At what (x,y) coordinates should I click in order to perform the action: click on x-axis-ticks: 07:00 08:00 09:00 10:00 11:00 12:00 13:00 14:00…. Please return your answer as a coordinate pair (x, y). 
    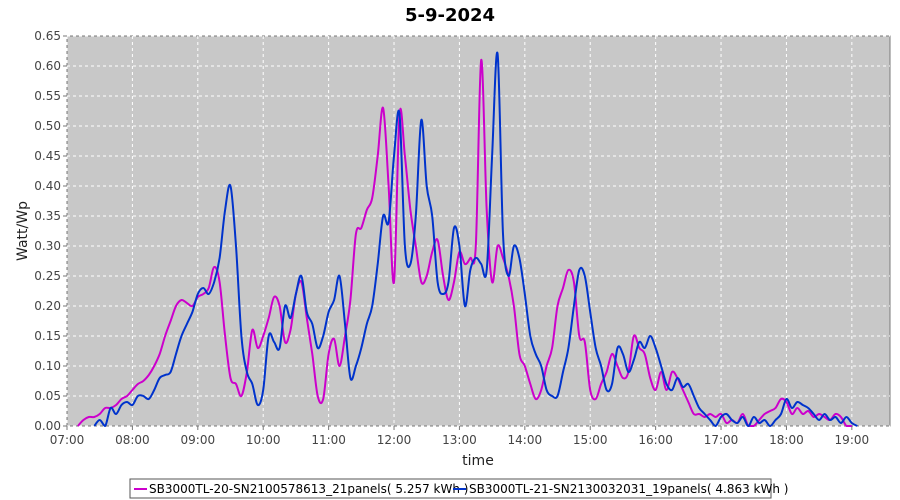
    Looking at the image, I should click on (459, 436).